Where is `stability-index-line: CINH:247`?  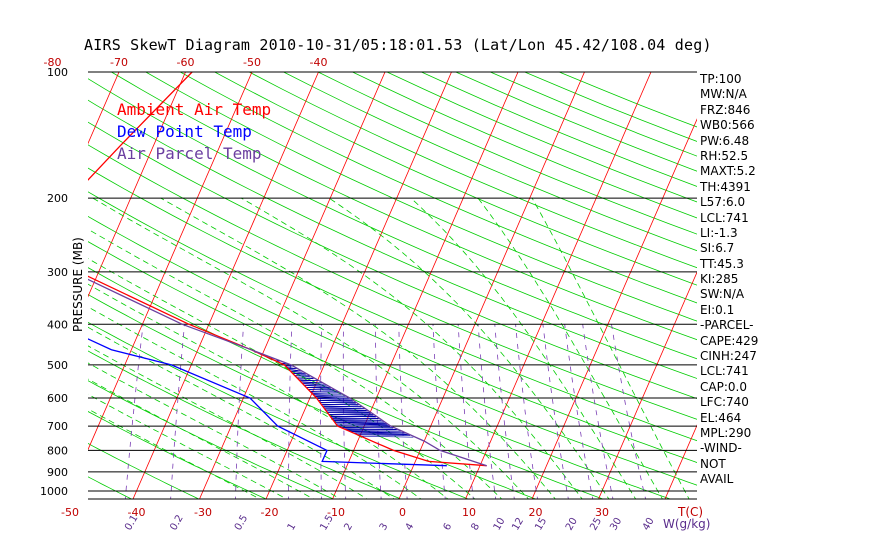 stability-index-line: CINH:247 is located at coordinates (728, 356).